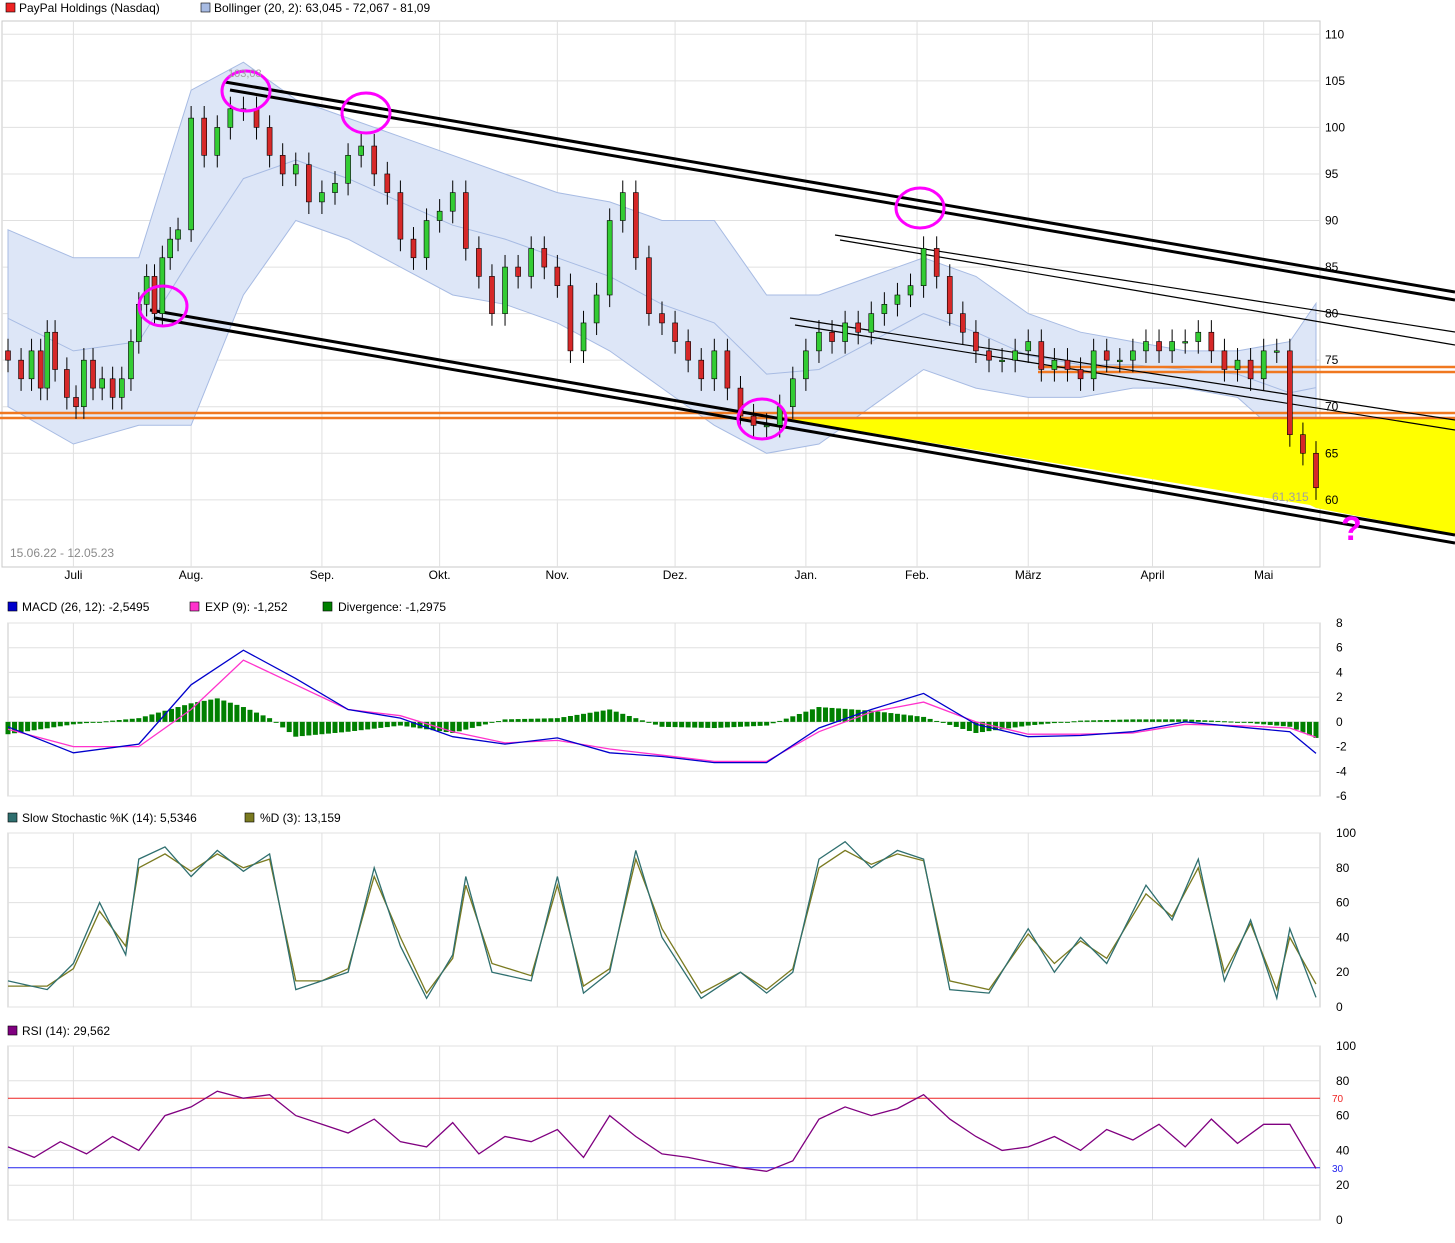  What do you see at coordinates (1343, 972) in the screenshot?
I see `panel-y-tick-label: 20` at bounding box center [1343, 972].